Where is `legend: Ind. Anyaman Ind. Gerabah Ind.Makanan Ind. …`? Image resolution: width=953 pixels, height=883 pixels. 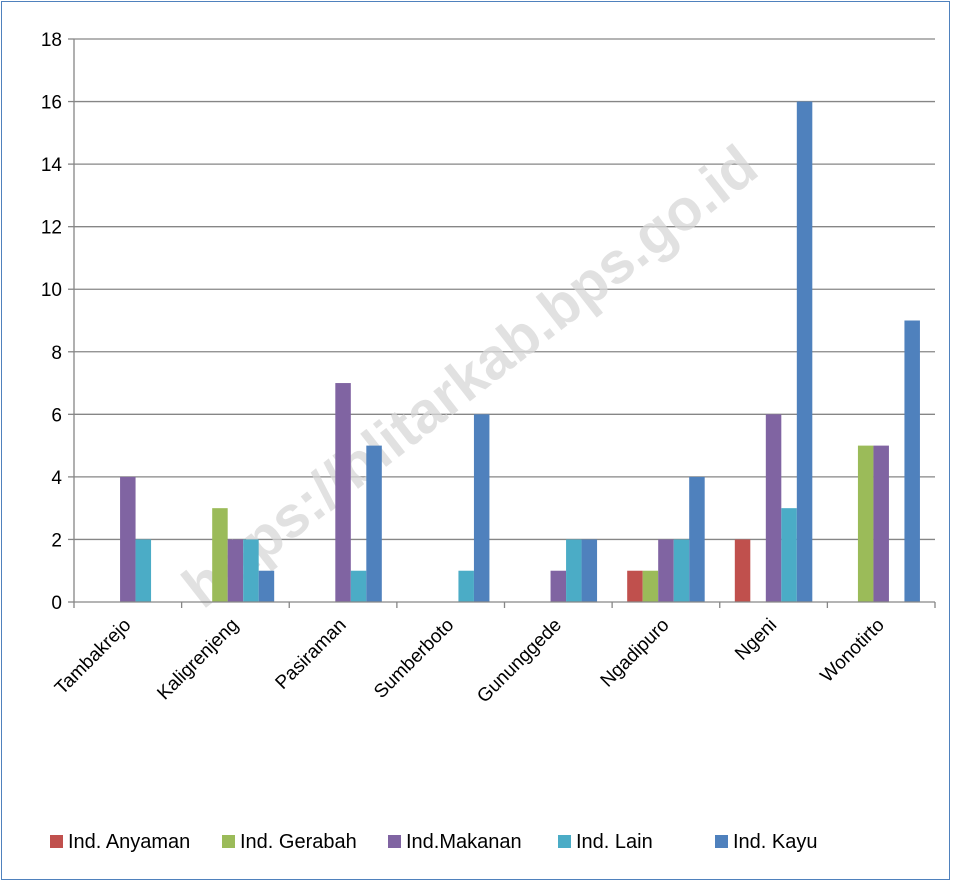 legend: Ind. Anyaman Ind. Gerabah Ind.Makanan Ind. … is located at coordinates (434, 842).